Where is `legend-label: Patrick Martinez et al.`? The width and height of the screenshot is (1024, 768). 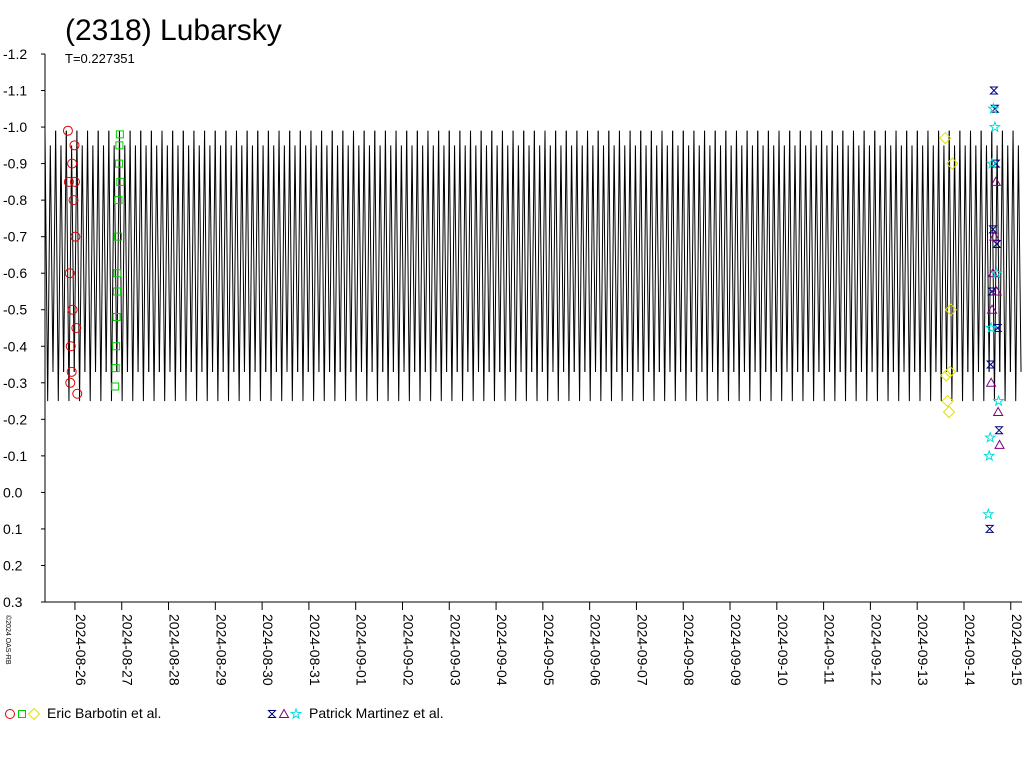 legend-label: Patrick Martinez et al. is located at coordinates (376, 713).